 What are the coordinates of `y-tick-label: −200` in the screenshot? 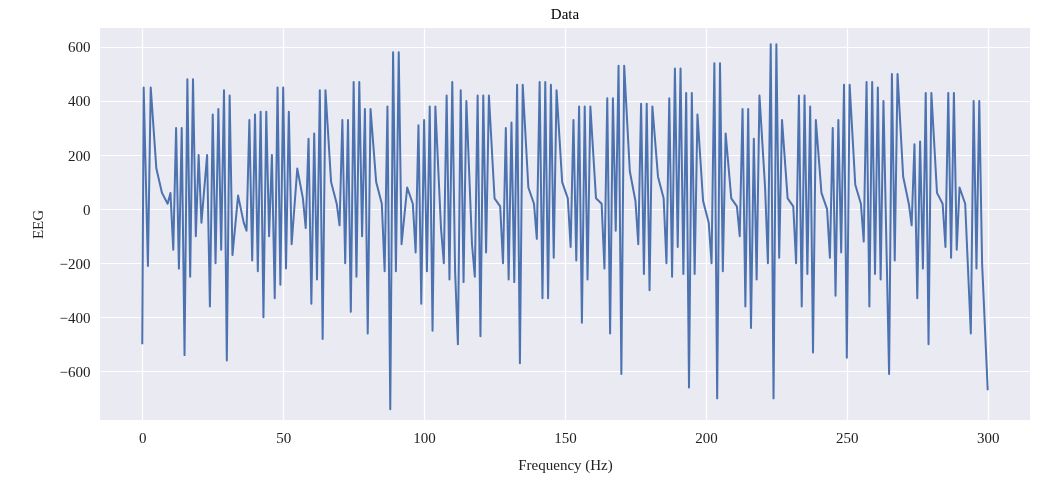 It's located at (75, 263).